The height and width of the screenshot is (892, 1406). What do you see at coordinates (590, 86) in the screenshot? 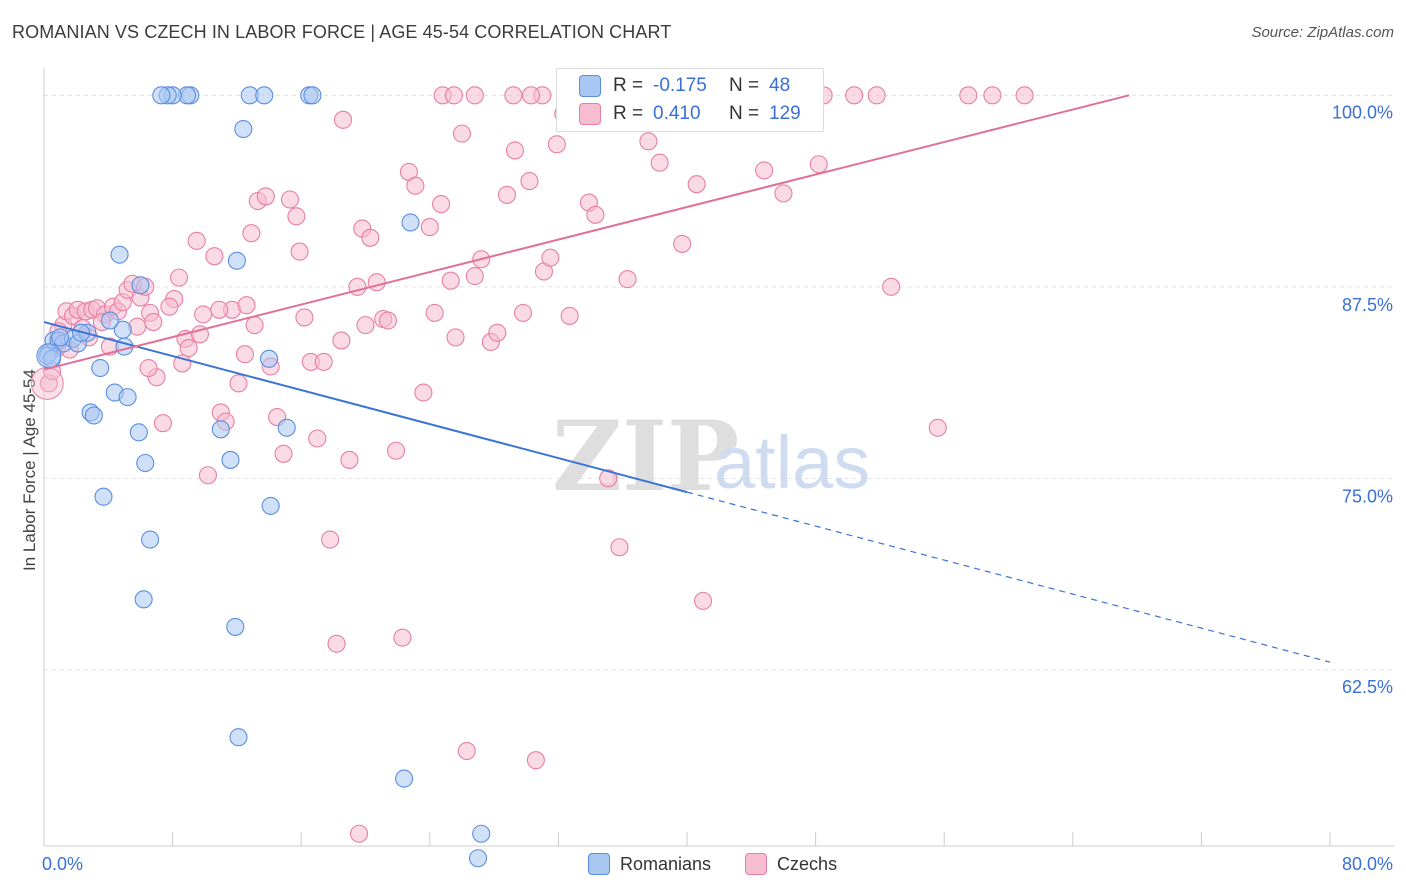
I see `romanians-swatch` at bounding box center [590, 86].